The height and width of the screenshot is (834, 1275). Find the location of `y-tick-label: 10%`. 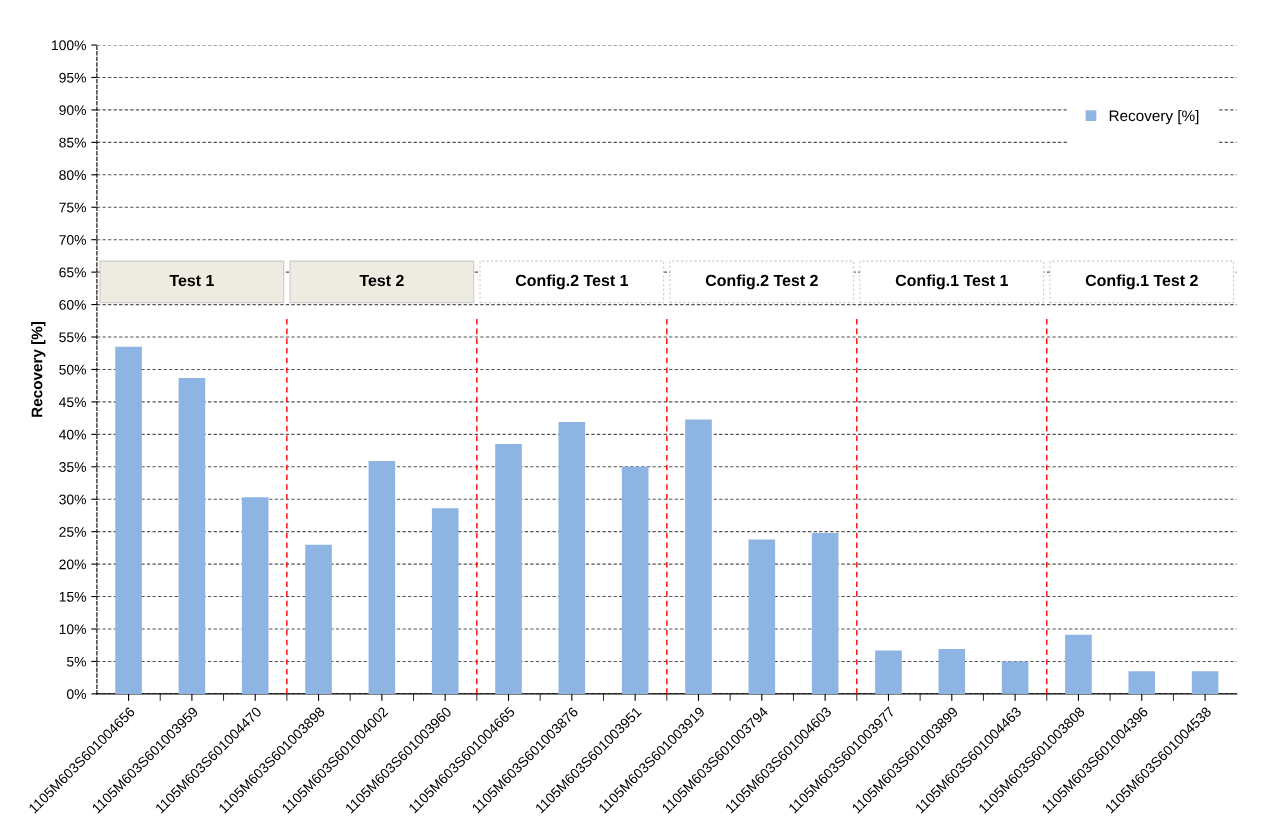

y-tick-label: 10% is located at coordinates (72, 629).